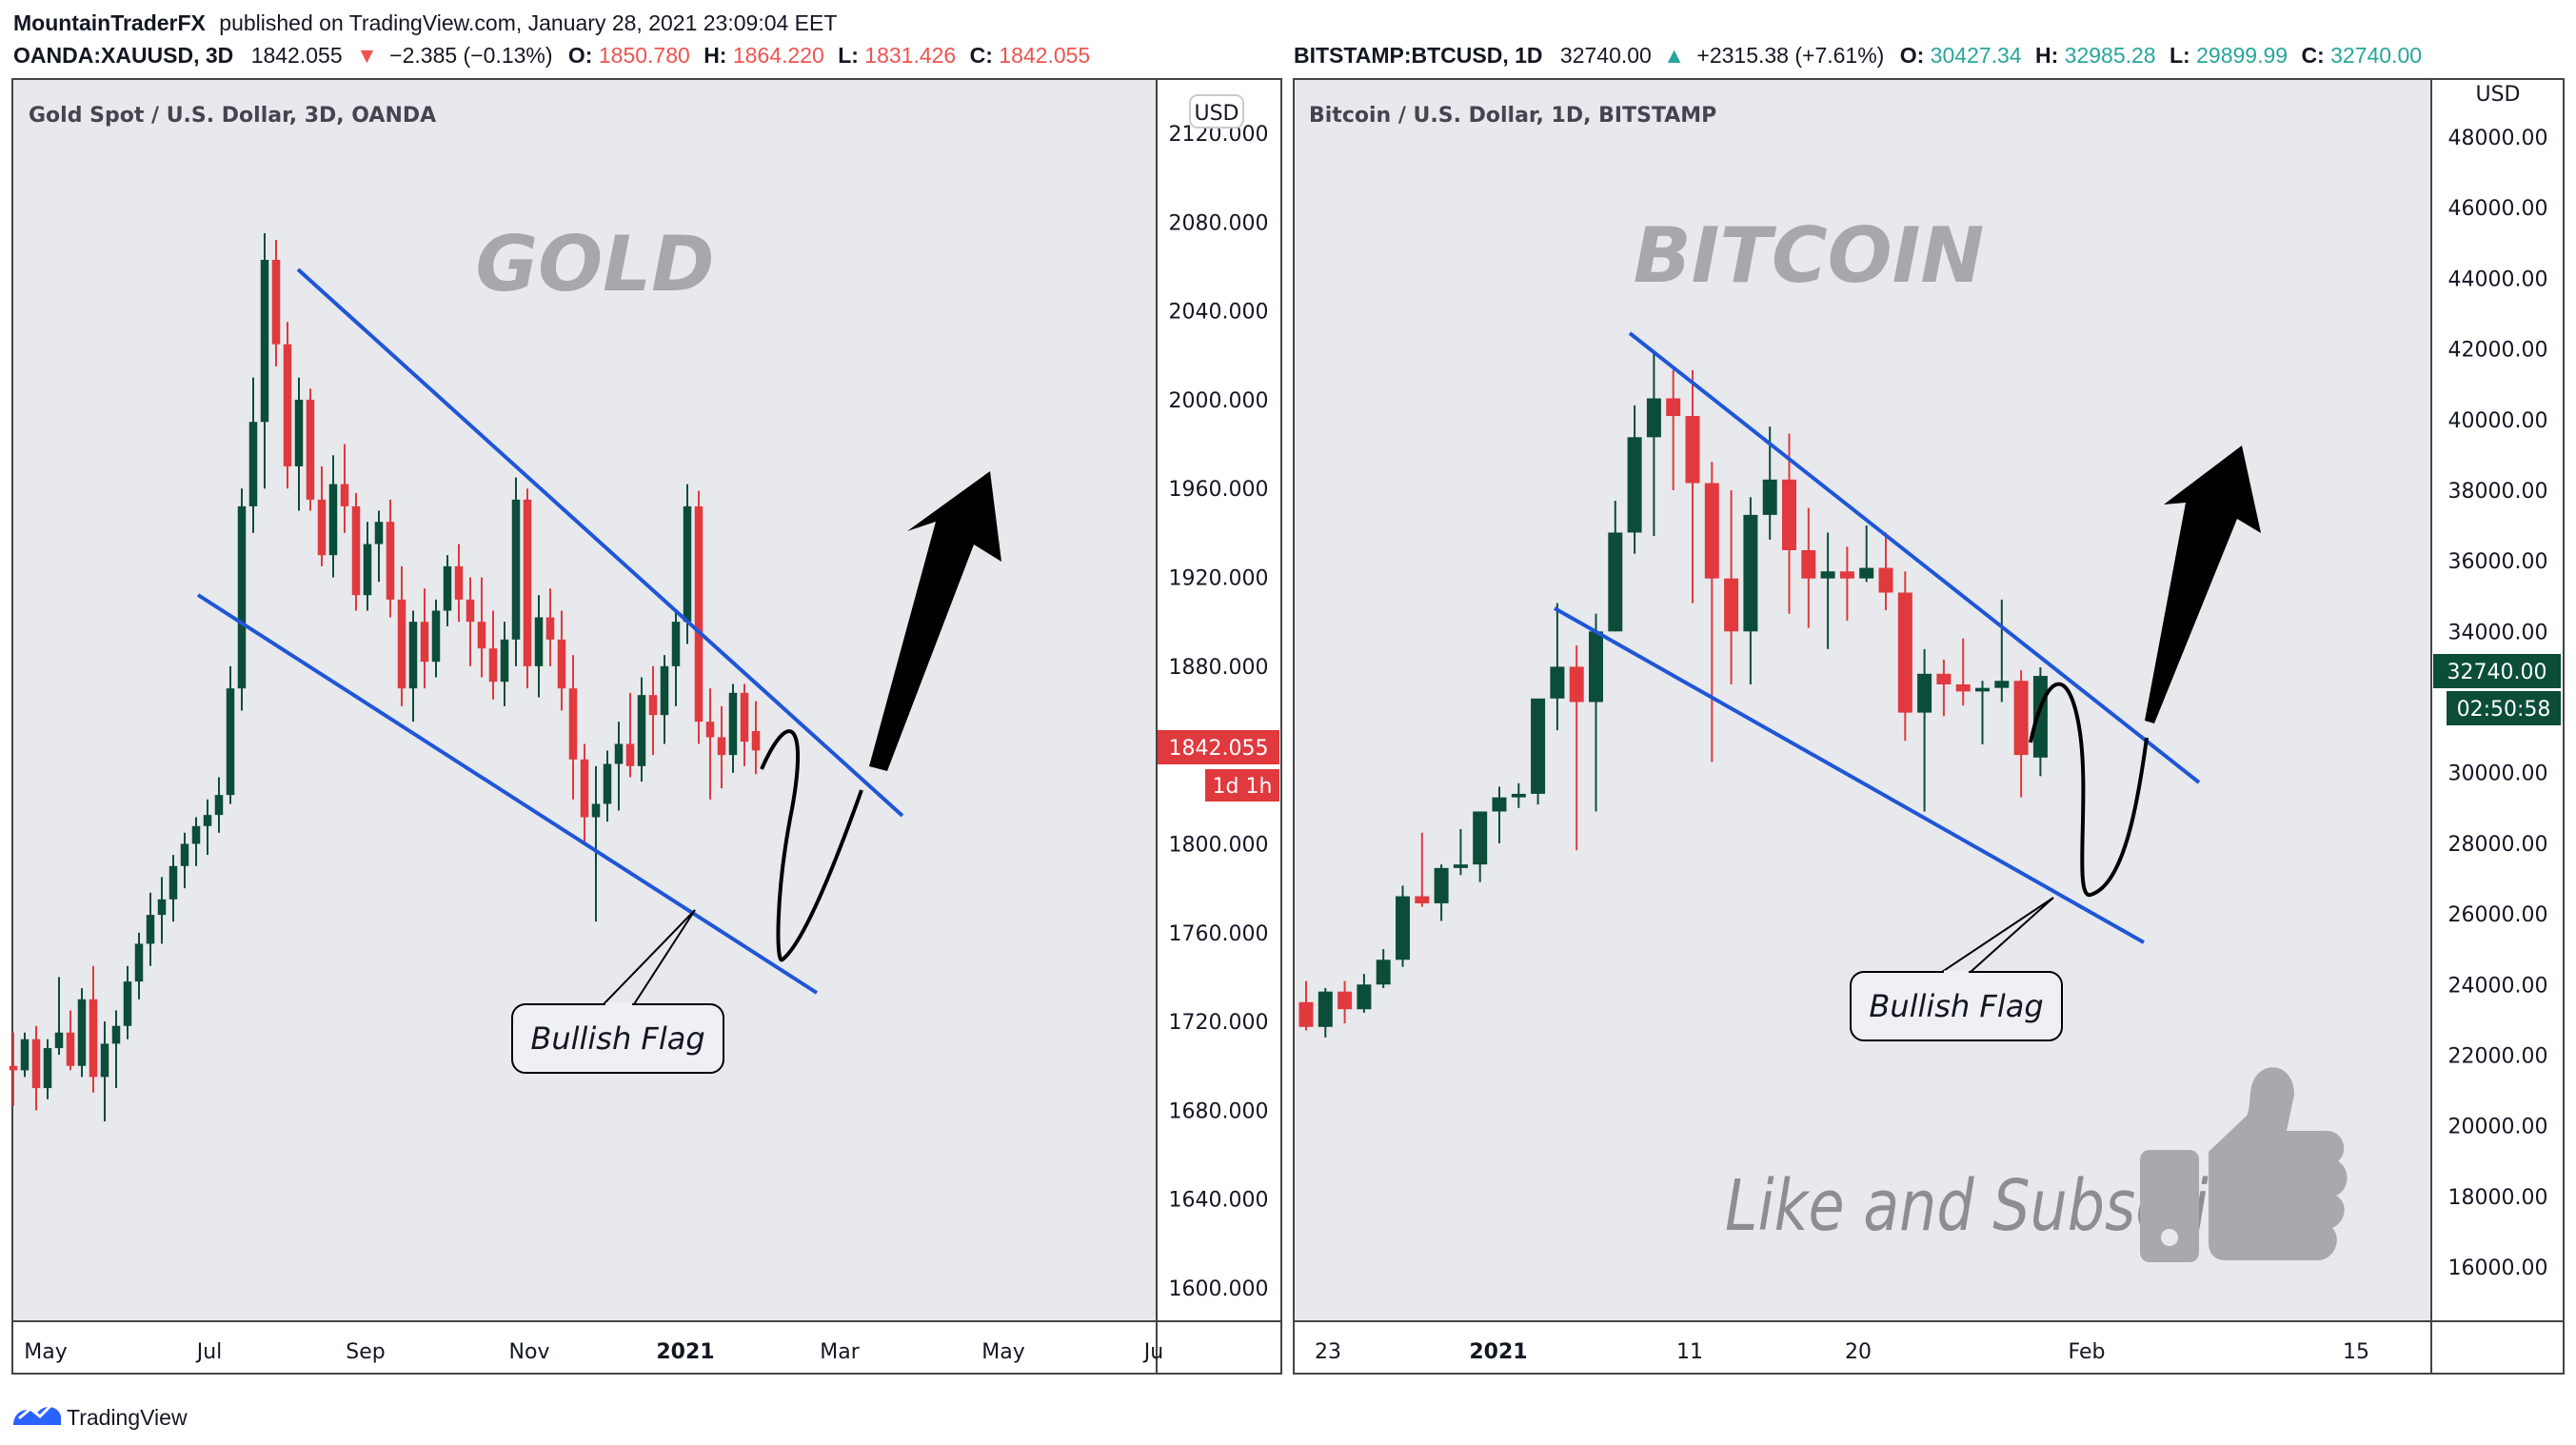 This screenshot has height=1445, width=2576. Describe the element at coordinates (100, 1416) in the screenshot. I see `tradingview-brand: TradingView` at that location.